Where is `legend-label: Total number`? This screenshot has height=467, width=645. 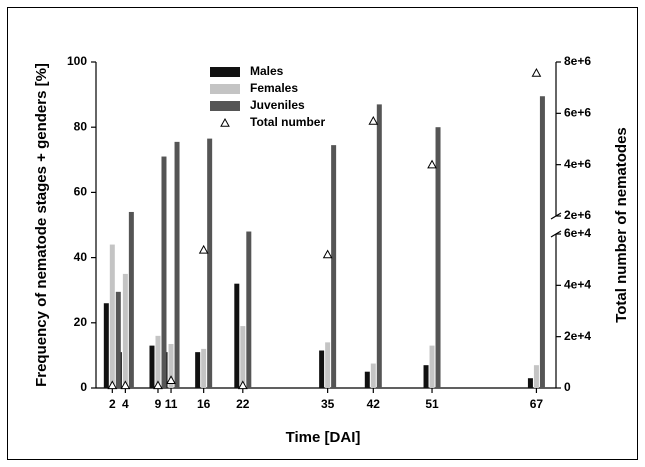 legend-label: Total number is located at coordinates (287, 122).